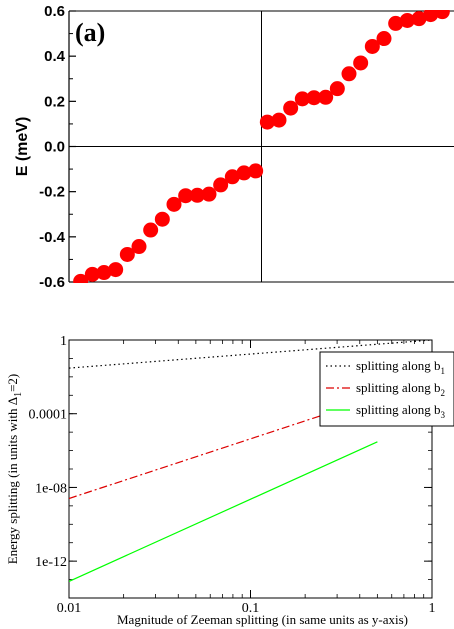 This screenshot has height=629, width=454. Describe the element at coordinates (223, 448) in the screenshot. I see `series-line-b2` at that location.